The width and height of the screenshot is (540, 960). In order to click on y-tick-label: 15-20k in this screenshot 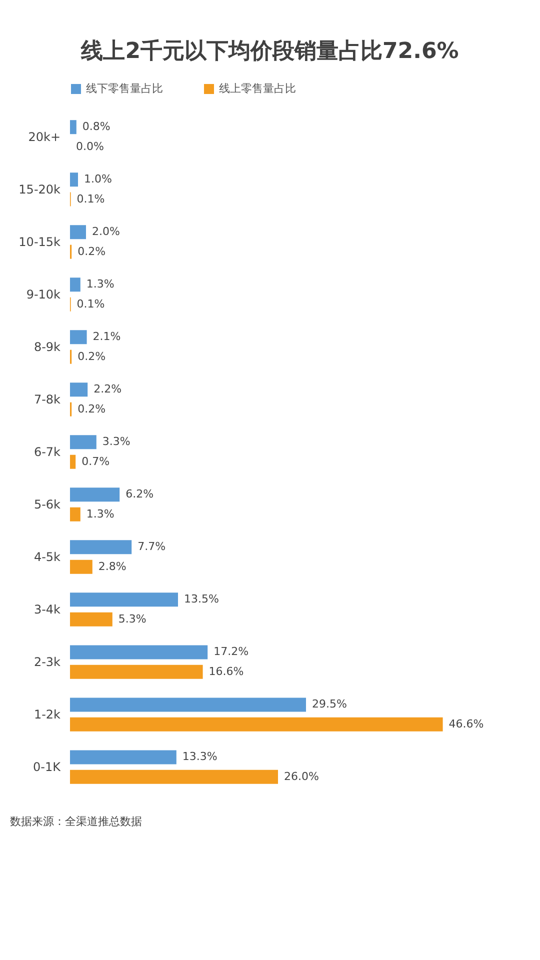, I will do `click(39, 189)`.